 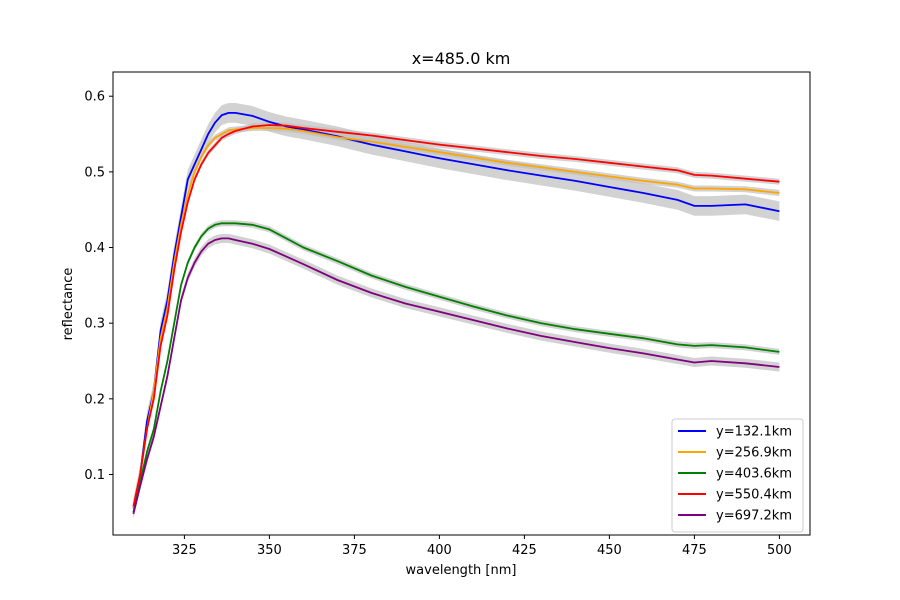 I want to click on x-tick-label: 500, so click(x=779, y=550).